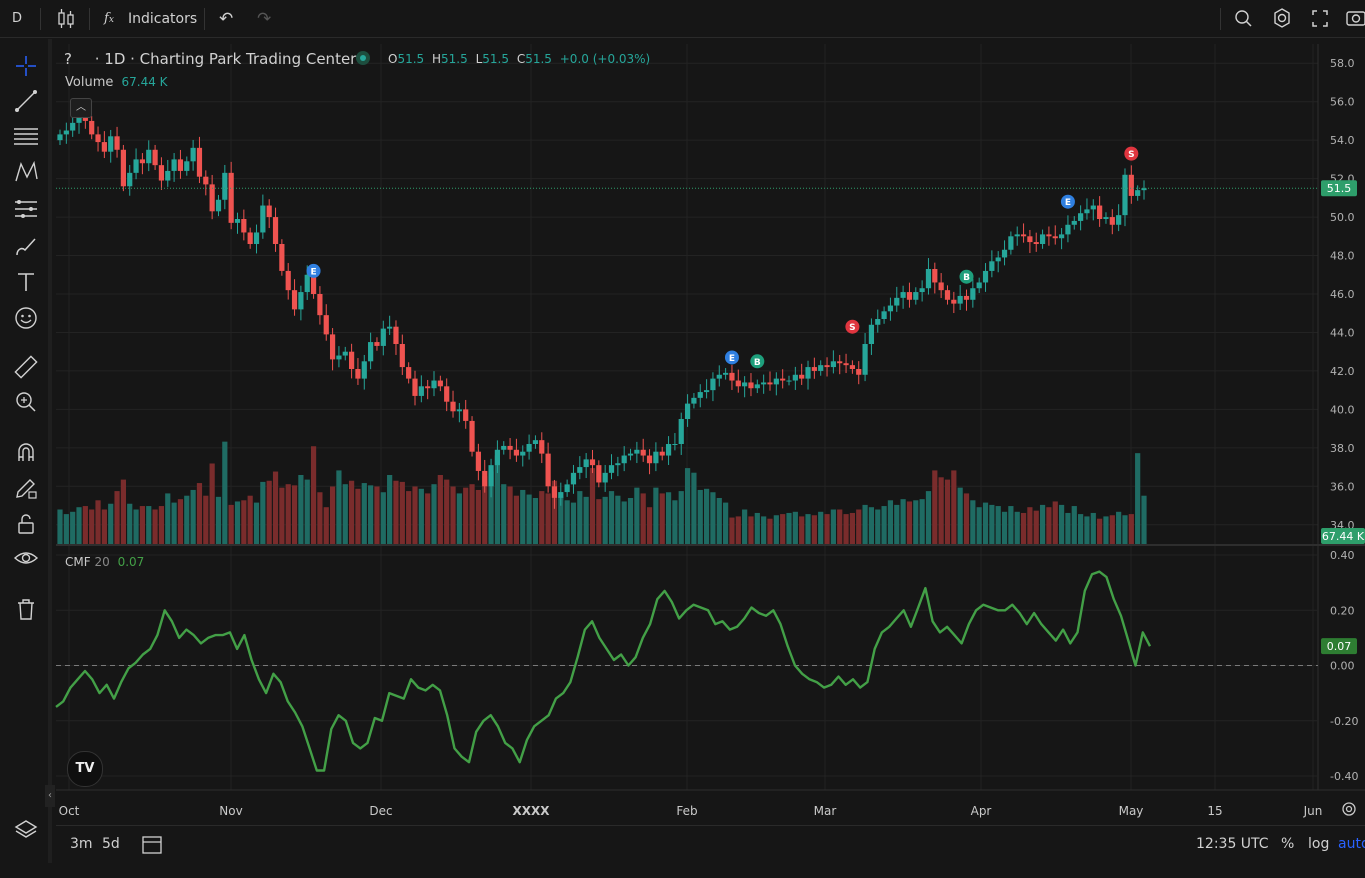  Describe the element at coordinates (1355, 19) in the screenshot. I see `snapshot-camera-icon` at that location.